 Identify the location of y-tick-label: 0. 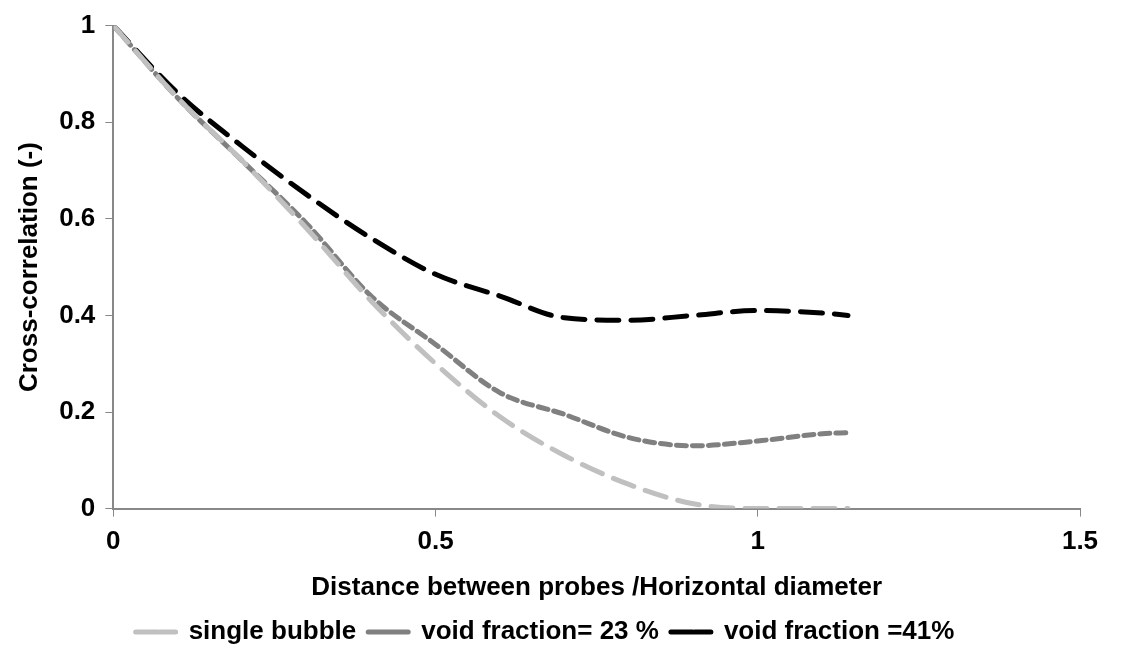
(88, 506).